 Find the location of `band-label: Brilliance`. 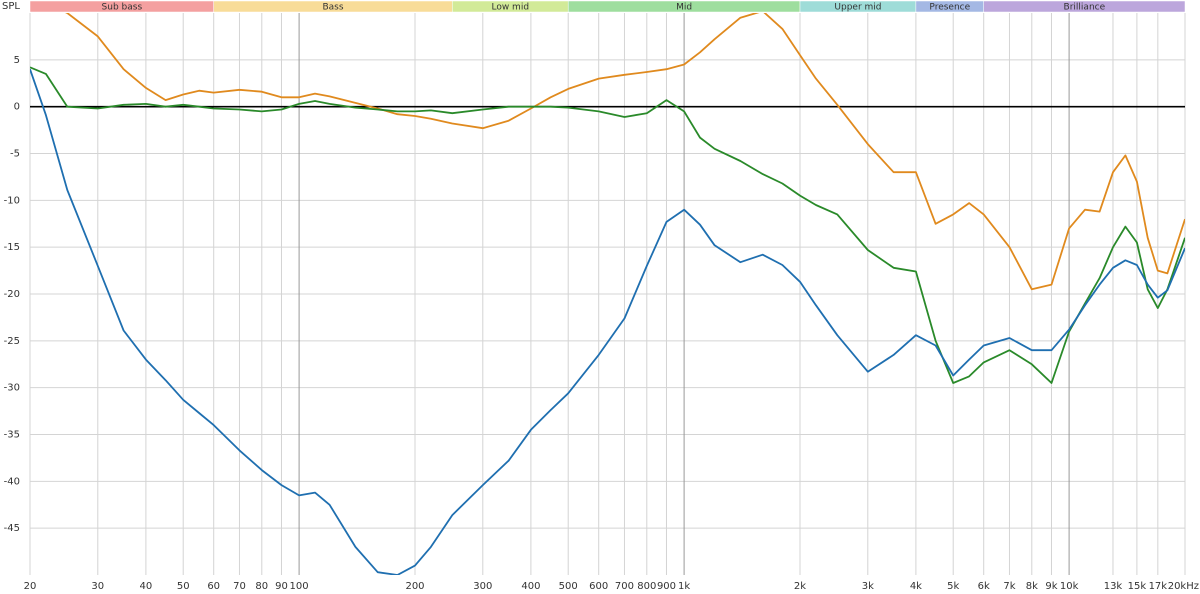

band-label: Brilliance is located at coordinates (1085, 8).